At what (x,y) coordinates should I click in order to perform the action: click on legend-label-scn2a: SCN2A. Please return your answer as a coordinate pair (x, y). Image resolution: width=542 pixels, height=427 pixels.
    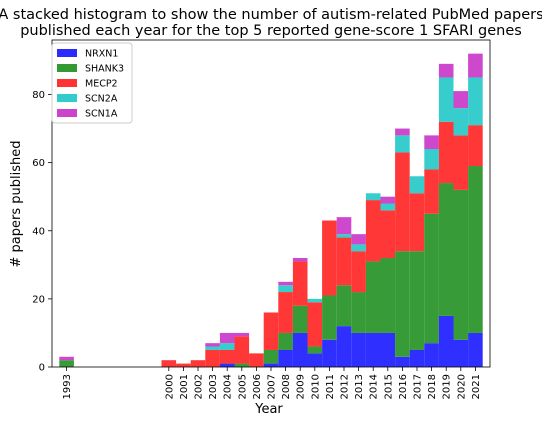
    Looking at the image, I should click on (101, 99).